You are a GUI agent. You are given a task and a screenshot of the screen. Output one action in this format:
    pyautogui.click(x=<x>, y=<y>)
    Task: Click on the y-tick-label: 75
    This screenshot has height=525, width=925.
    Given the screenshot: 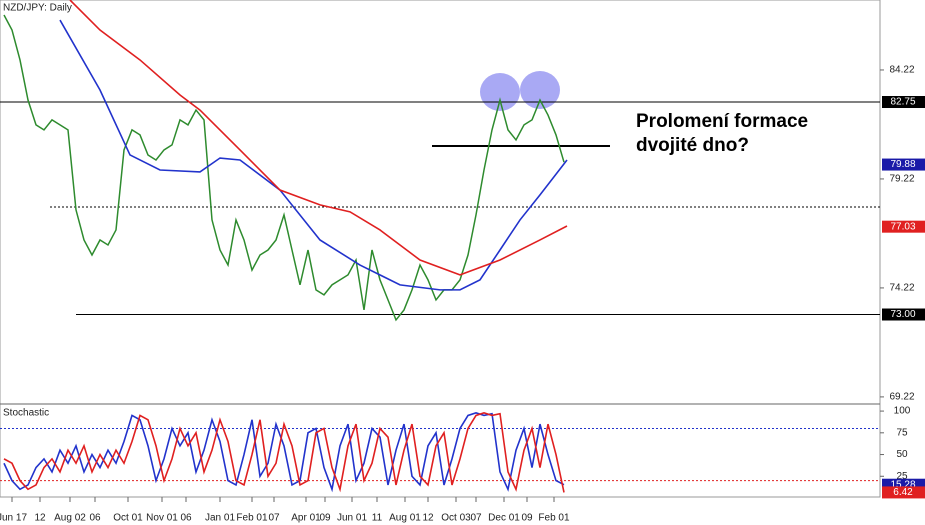 What is the action you would take?
    pyautogui.click(x=902, y=432)
    